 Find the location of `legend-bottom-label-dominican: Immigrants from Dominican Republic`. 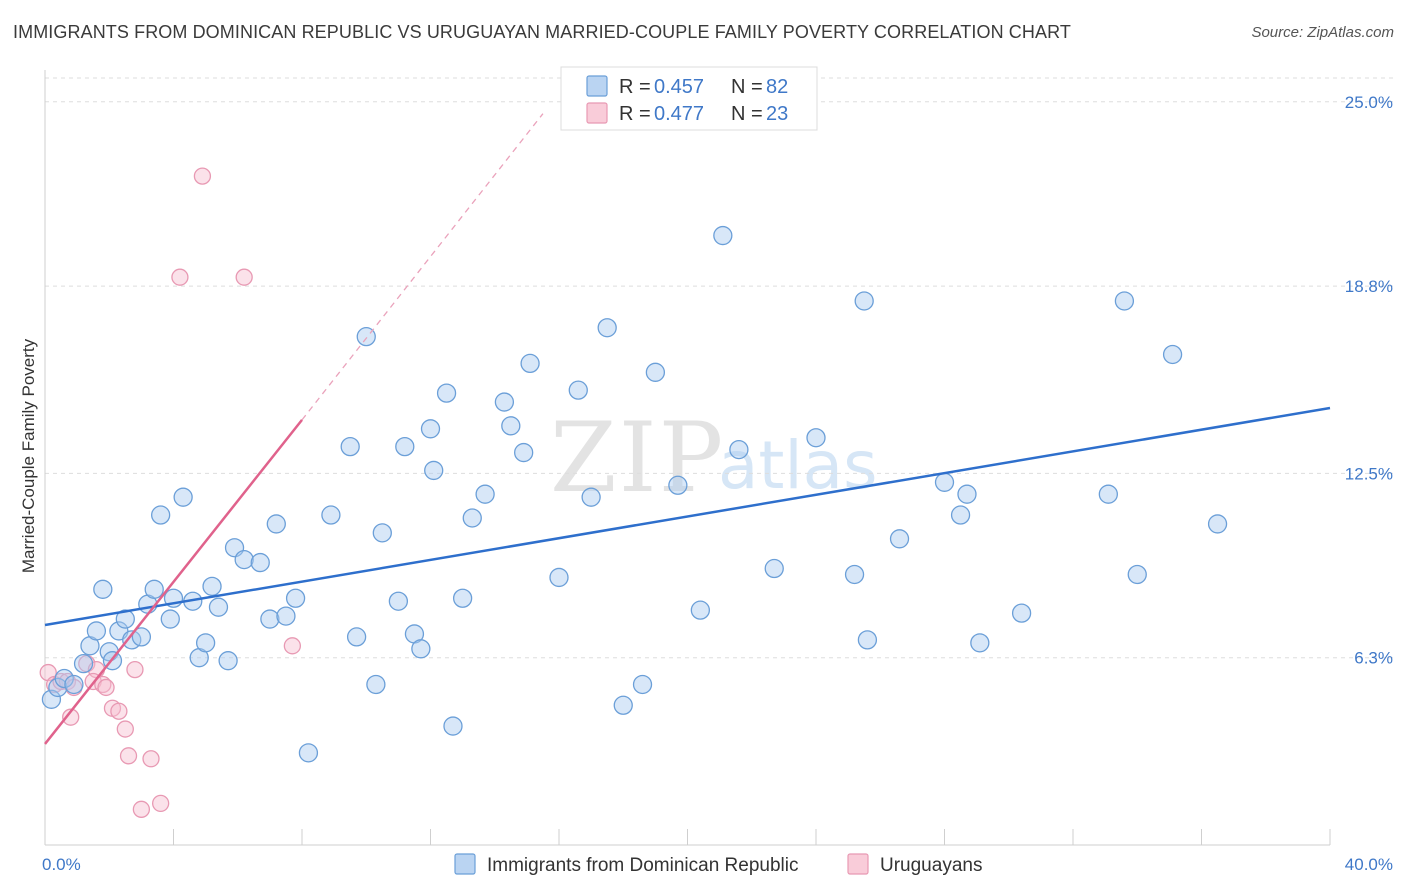

legend-bottom-label-dominican: Immigrants from Dominican Republic is located at coordinates (643, 865).